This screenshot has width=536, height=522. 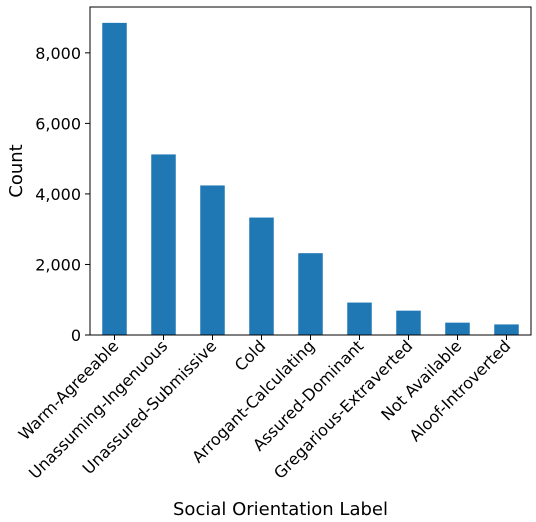 I want to click on y-tick-label: 4,000, so click(x=58, y=194).